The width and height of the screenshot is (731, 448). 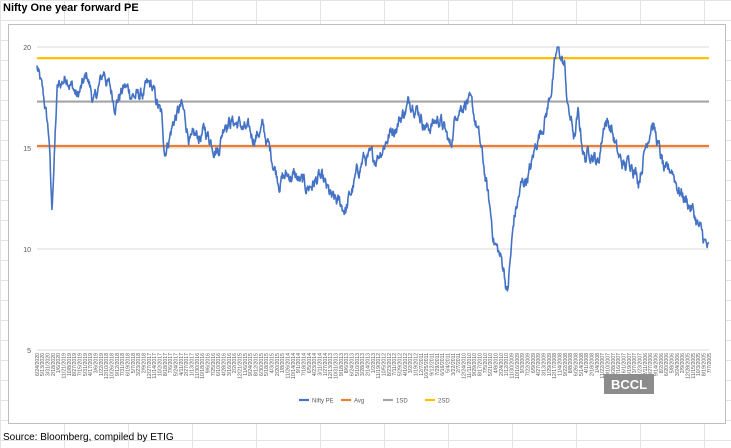 I want to click on x-tick-label: 1/23/2007, so click(x=640, y=364).